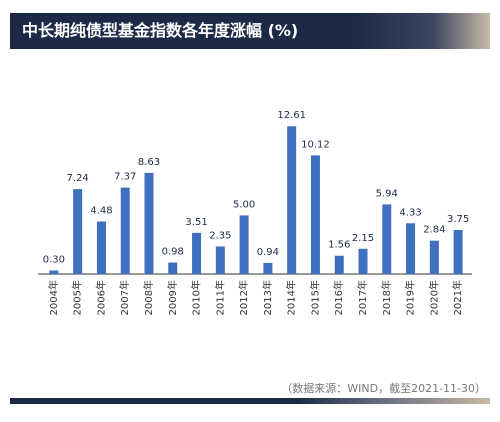 The width and height of the screenshot is (500, 422). What do you see at coordinates (410, 212) in the screenshot?
I see `value-label: 4.33` at bounding box center [410, 212].